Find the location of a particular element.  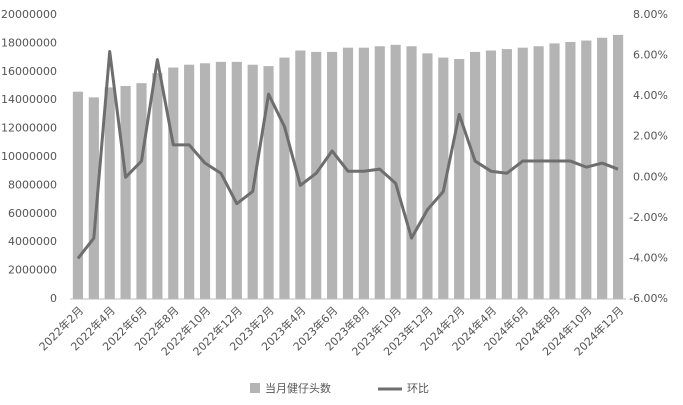

y-tick-label: 4000000 is located at coordinates (32, 241).